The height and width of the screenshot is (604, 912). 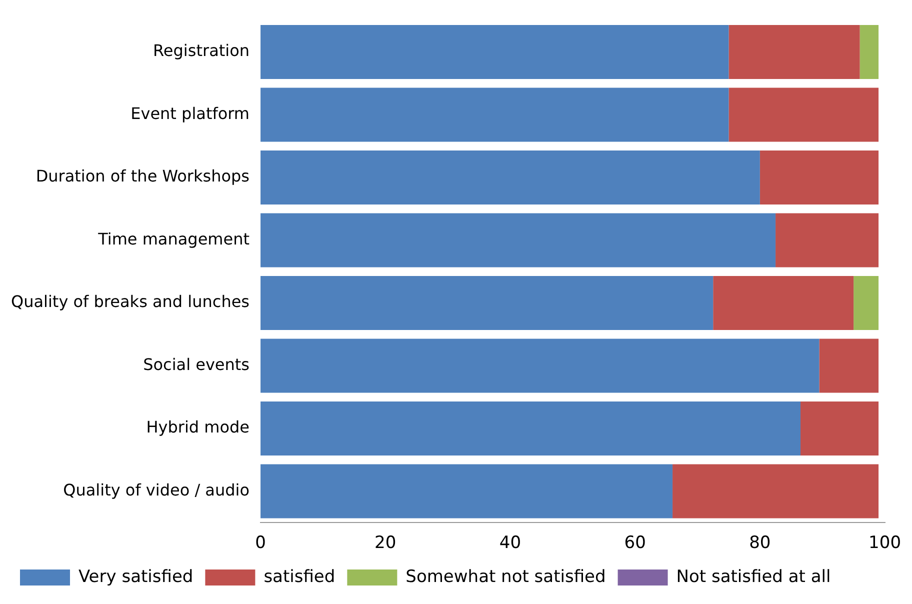 What do you see at coordinates (196, 364) in the screenshot?
I see `y-tick-label: Social events` at bounding box center [196, 364].